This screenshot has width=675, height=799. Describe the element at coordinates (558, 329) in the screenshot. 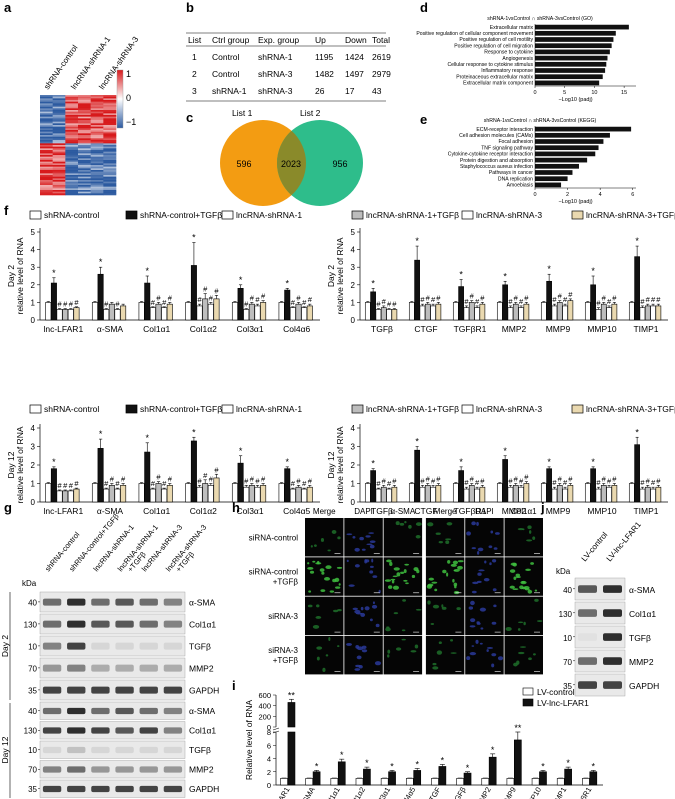

I see `category-label: MMP9` at that location.